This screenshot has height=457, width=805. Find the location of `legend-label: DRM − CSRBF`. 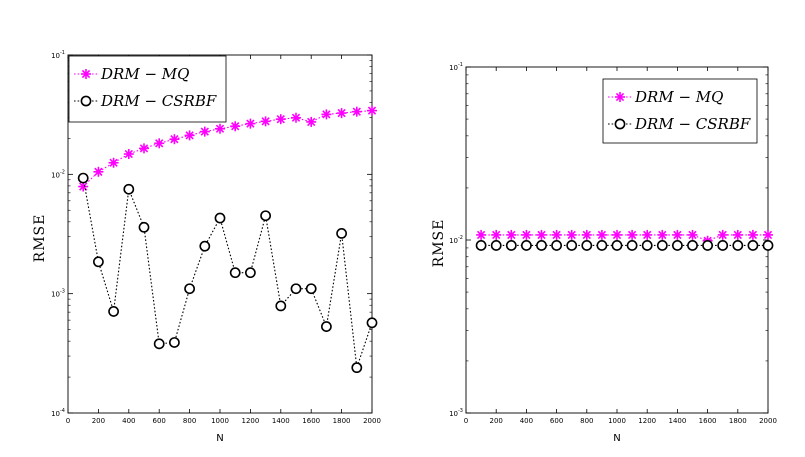

legend-label: DRM − CSRBF is located at coordinates (158, 101).